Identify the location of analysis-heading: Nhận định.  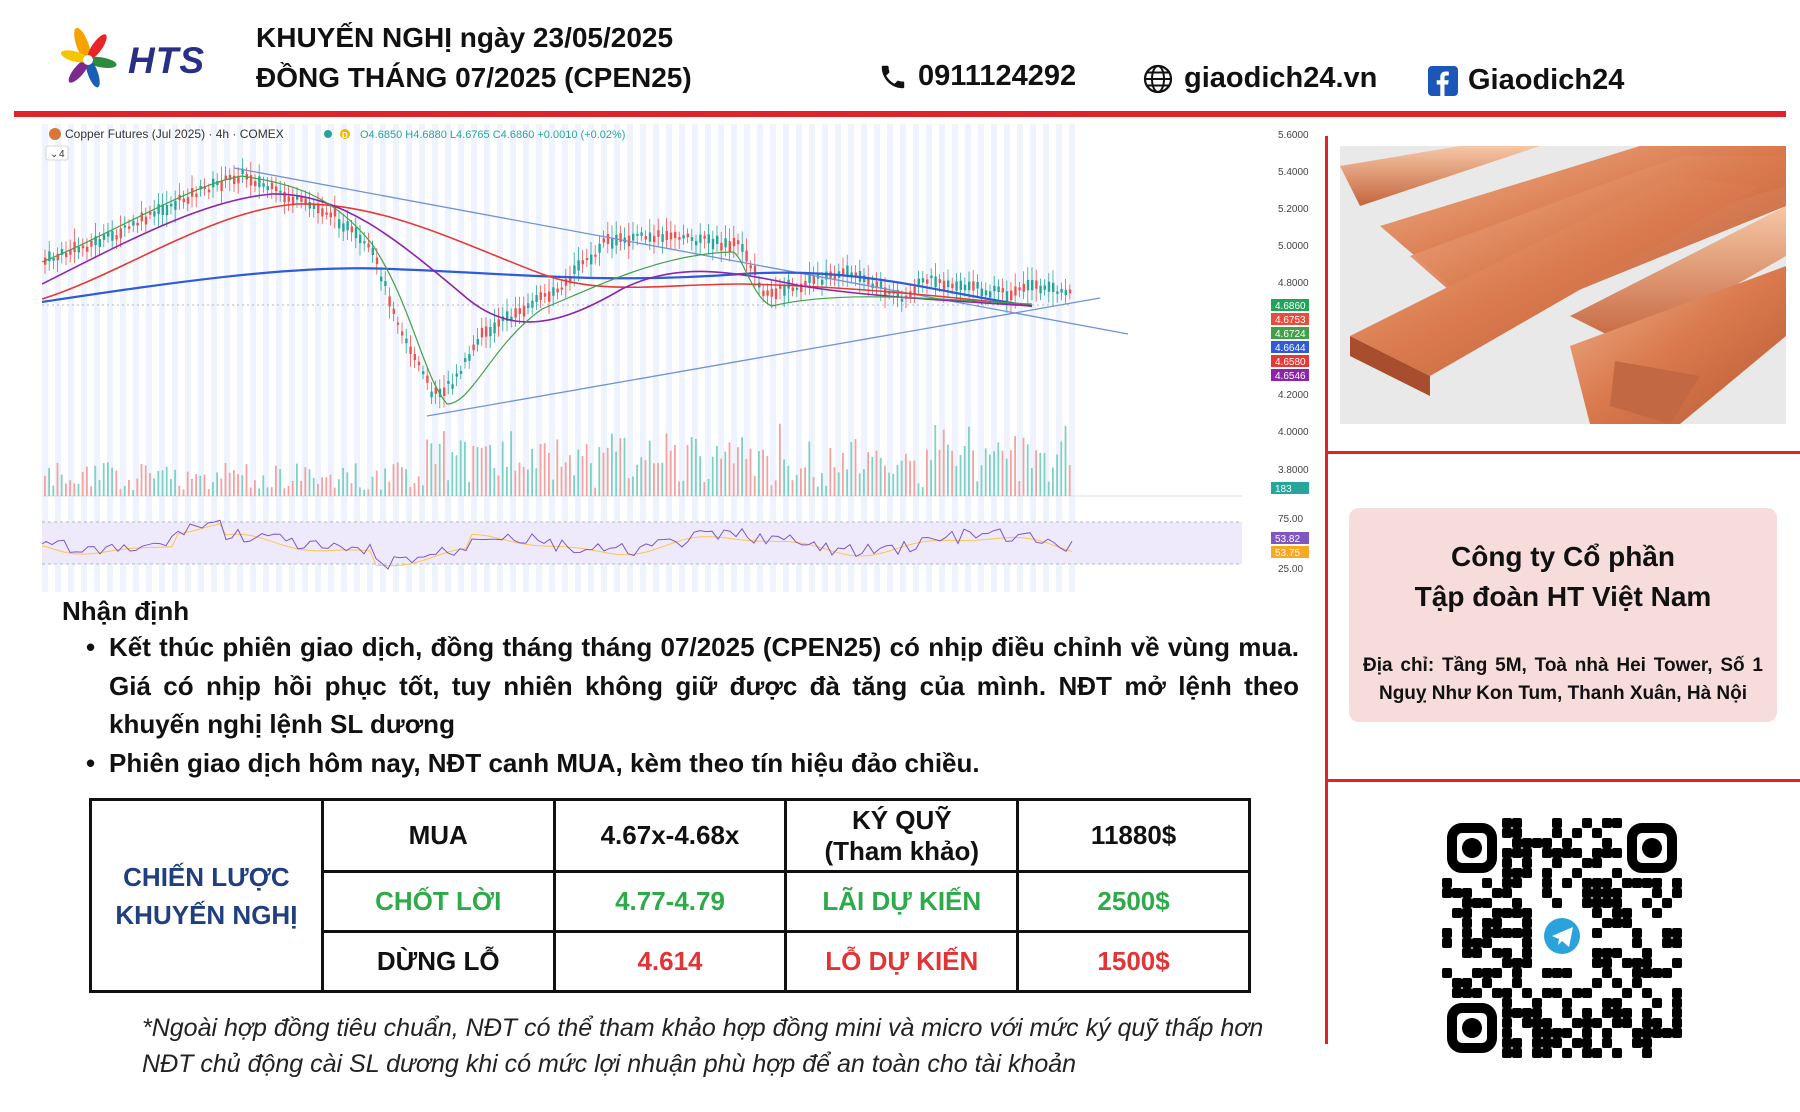
(126, 611).